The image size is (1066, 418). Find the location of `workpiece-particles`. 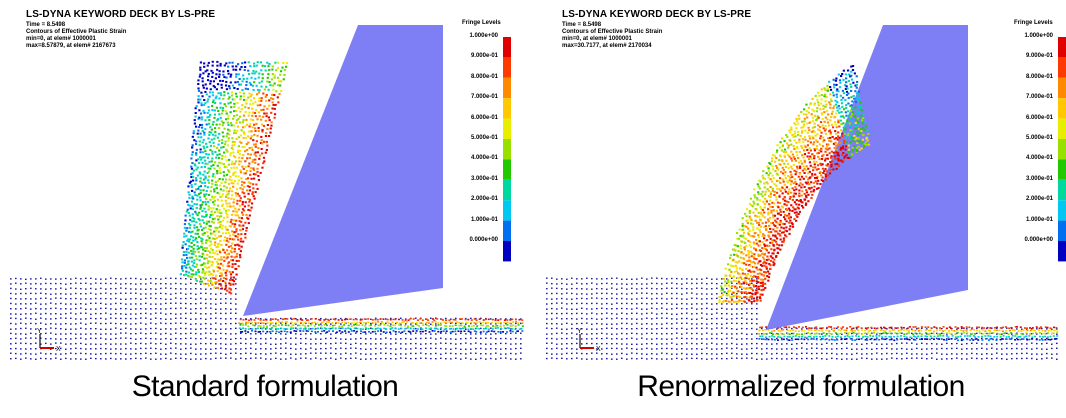

workpiece-particles is located at coordinates (802, 318).